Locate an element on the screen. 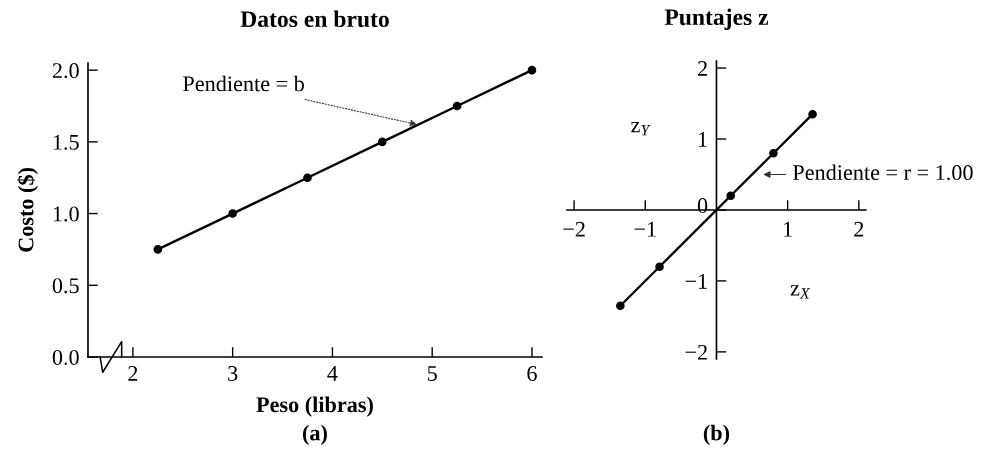  x-axis-title: Peso (libras) is located at coordinates (314, 406).